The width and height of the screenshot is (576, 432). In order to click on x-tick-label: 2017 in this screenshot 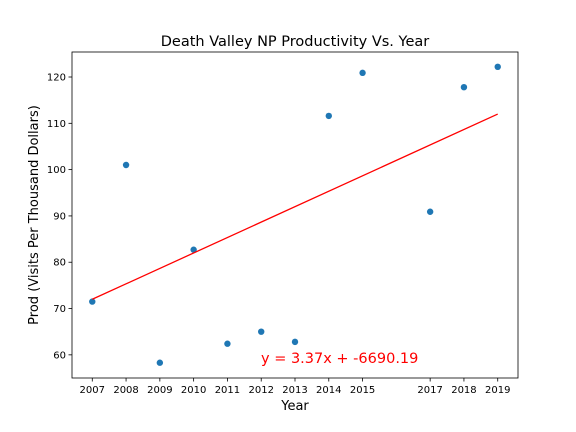, I will do `click(429, 390)`.